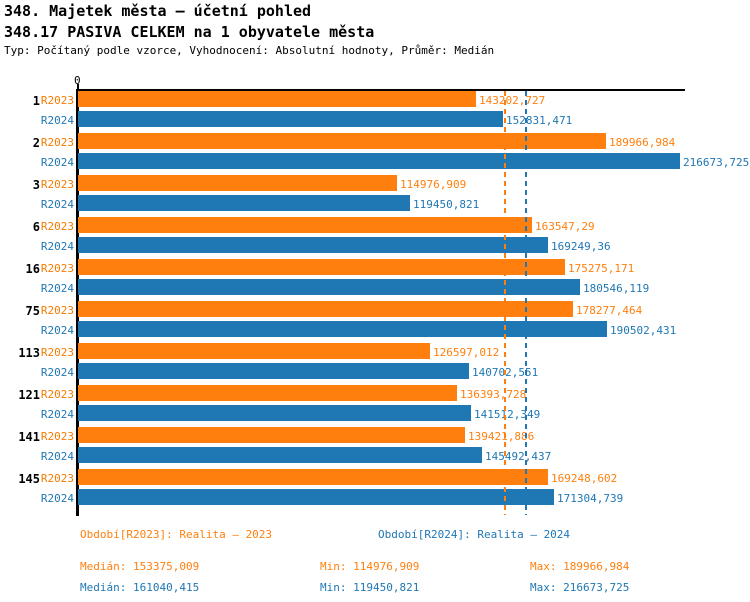  I want to click on category-label: 145, so click(29, 479).